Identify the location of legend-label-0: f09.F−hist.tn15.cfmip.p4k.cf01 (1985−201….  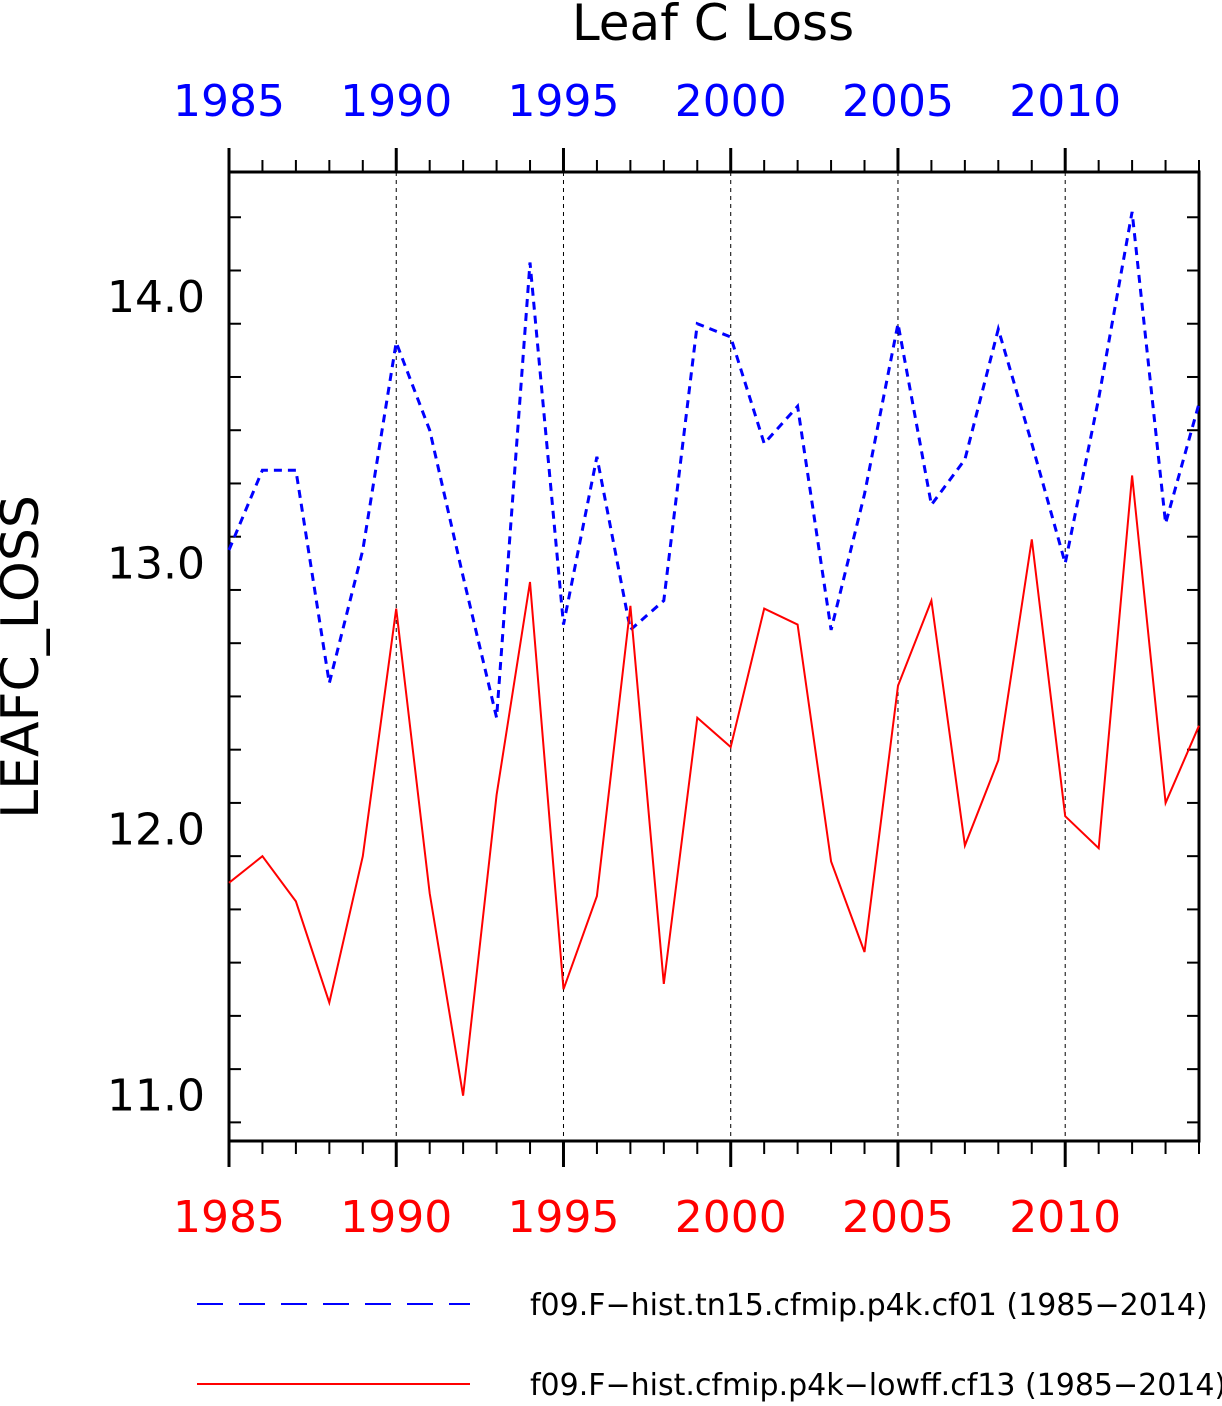
(869, 1305).